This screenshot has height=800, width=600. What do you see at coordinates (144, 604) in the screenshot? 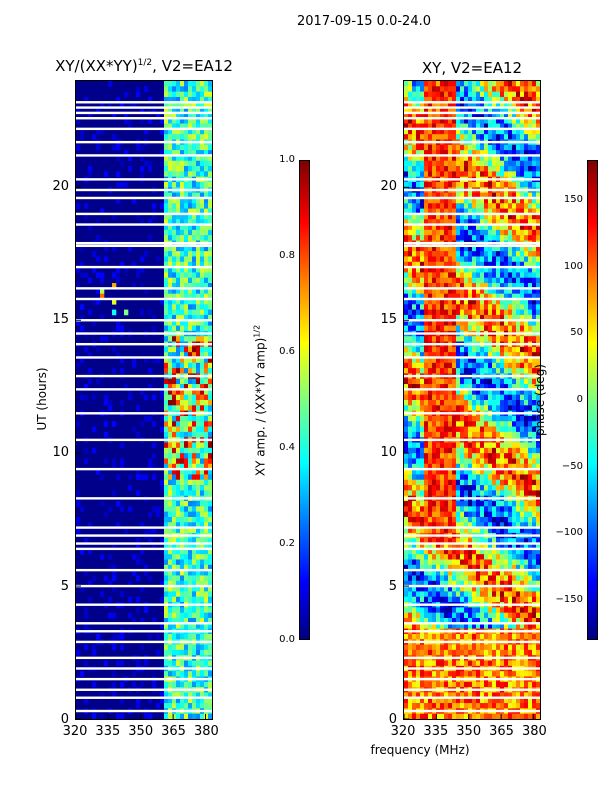
I see `flagged-row` at bounding box center [144, 604].